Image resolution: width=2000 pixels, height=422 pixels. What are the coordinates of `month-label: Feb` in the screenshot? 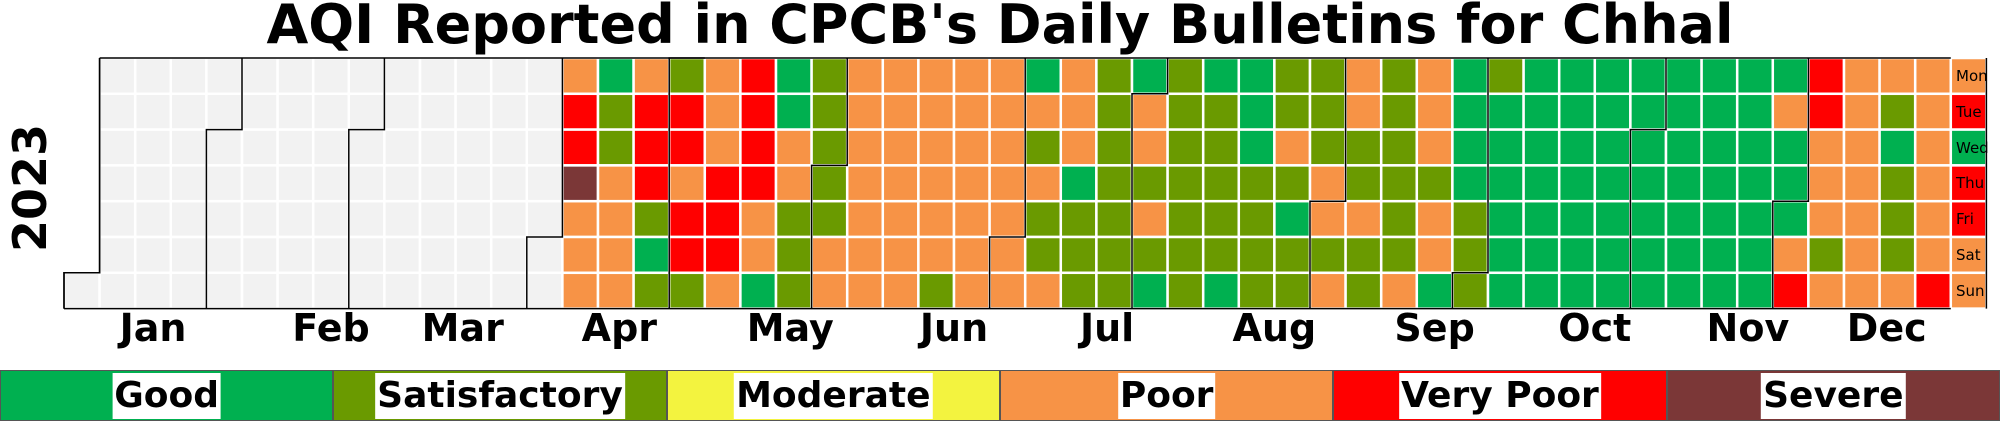 It's located at (331, 328).